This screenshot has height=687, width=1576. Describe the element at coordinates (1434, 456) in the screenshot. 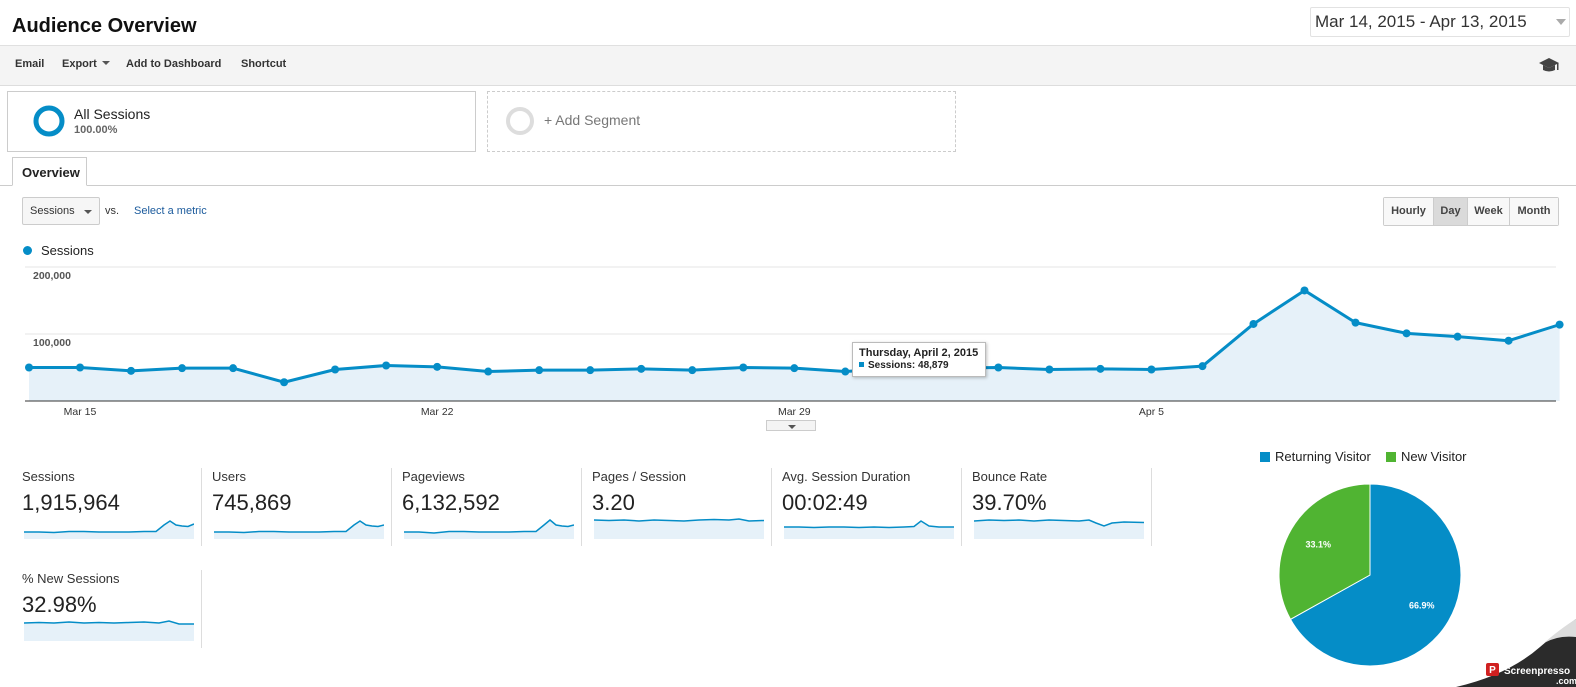

I see `legend-new-label: New Visitor` at that location.